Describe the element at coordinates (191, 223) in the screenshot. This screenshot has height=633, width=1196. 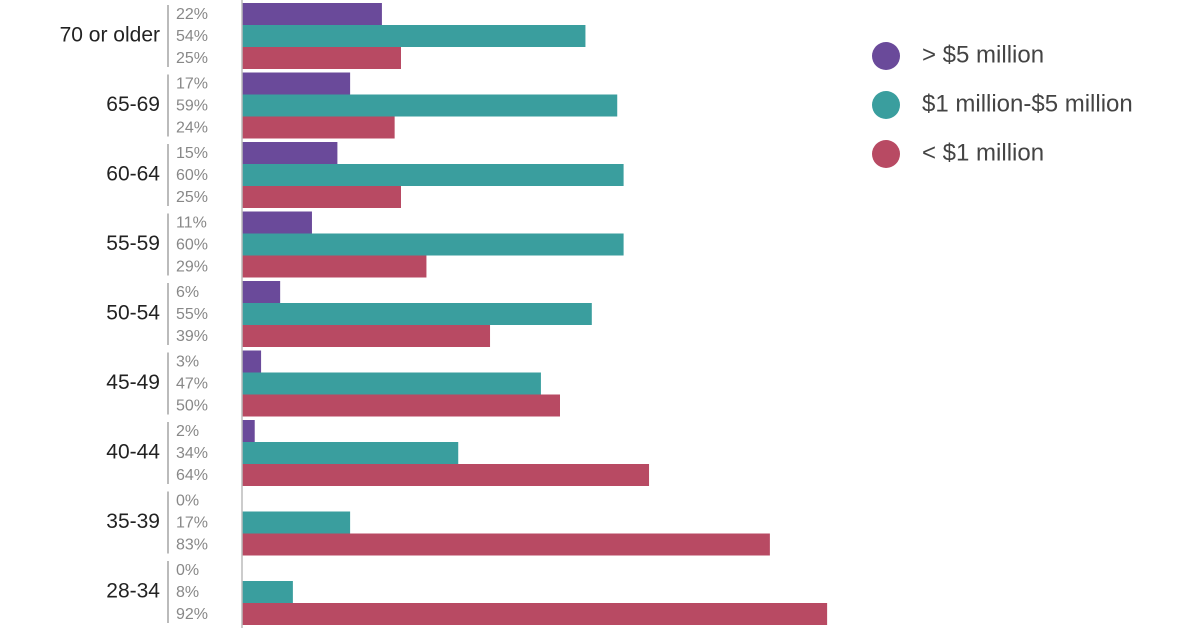
I see `value-label: 11%` at that location.